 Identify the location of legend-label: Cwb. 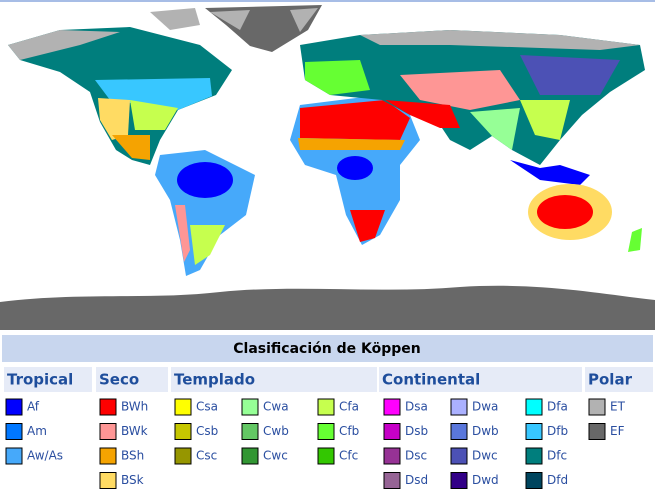
(276, 431).